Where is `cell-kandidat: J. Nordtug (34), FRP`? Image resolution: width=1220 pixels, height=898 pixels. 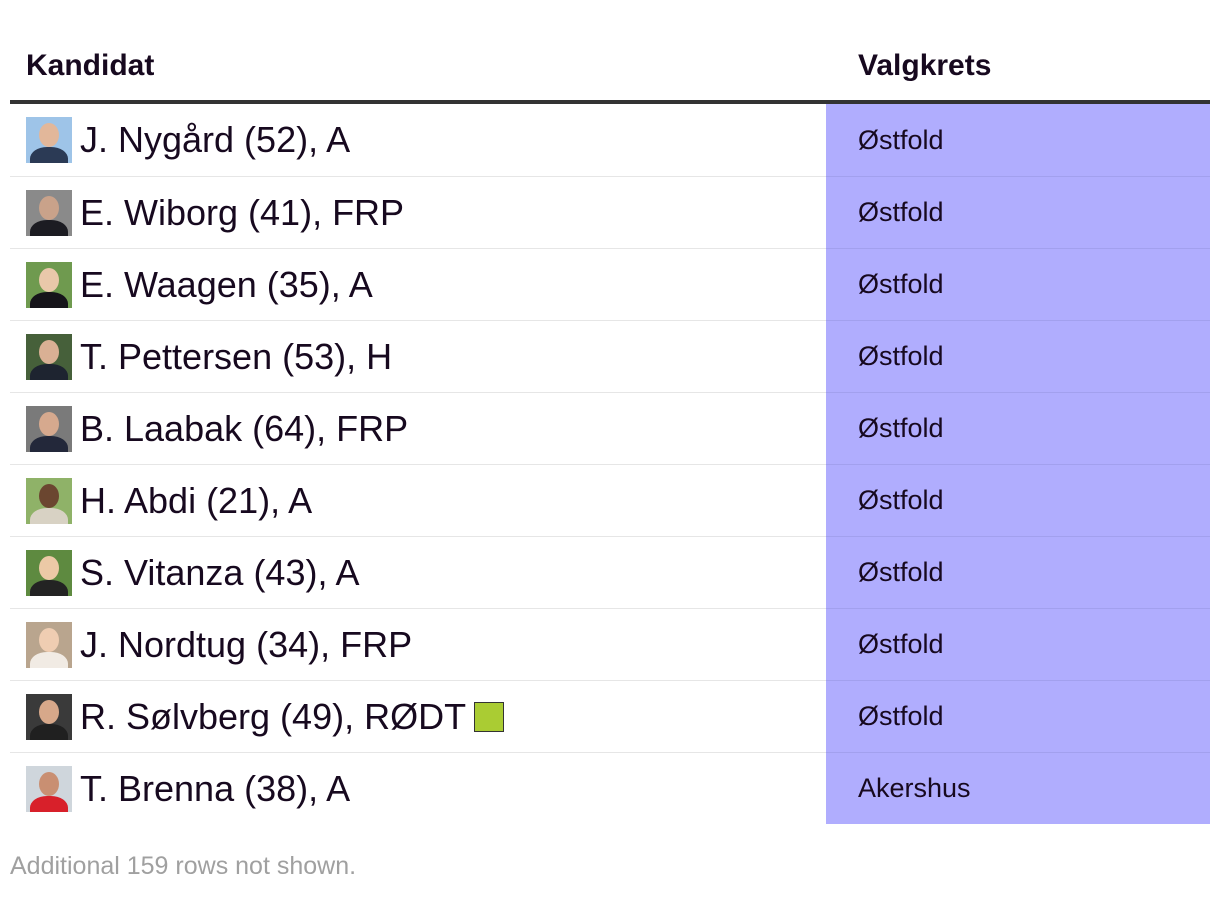 cell-kandidat: J. Nordtug (34), FRP is located at coordinates (418, 644).